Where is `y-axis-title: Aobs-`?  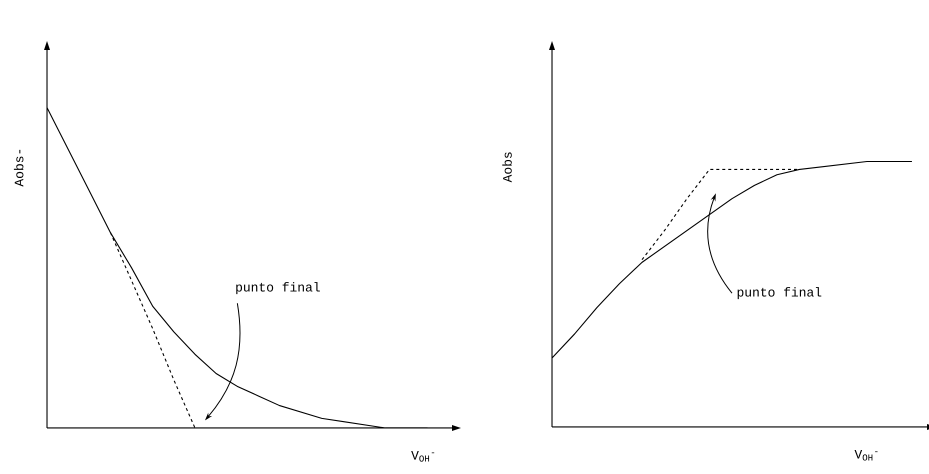
y-axis-title: Aobs- is located at coordinates (19, 168).